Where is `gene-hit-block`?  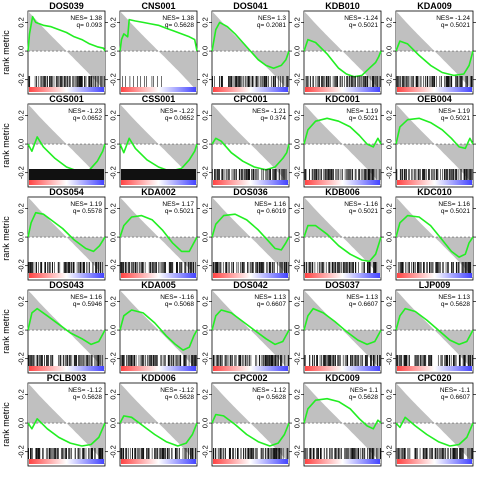 gene-hit-block is located at coordinates (158, 174).